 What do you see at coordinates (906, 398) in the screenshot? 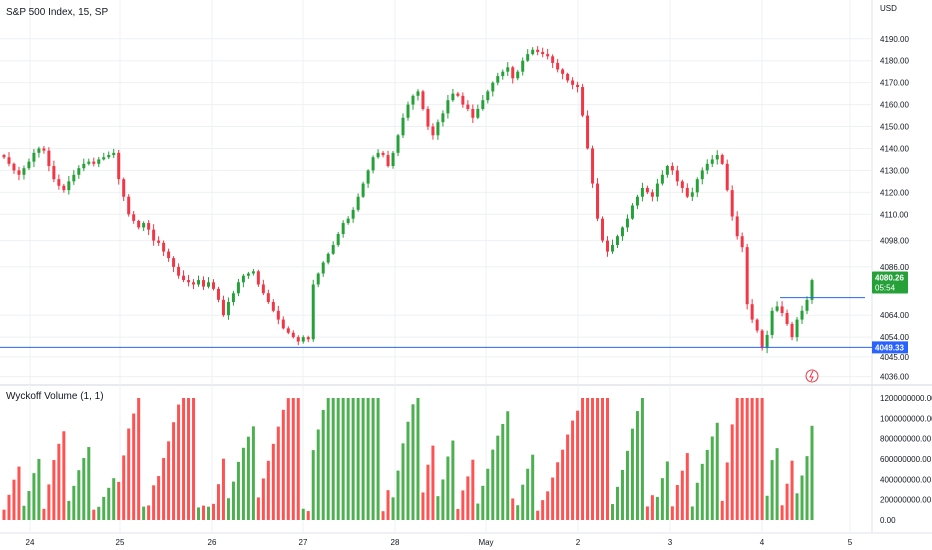
I see `volume-tick-label: 1200000000.00` at bounding box center [906, 398].